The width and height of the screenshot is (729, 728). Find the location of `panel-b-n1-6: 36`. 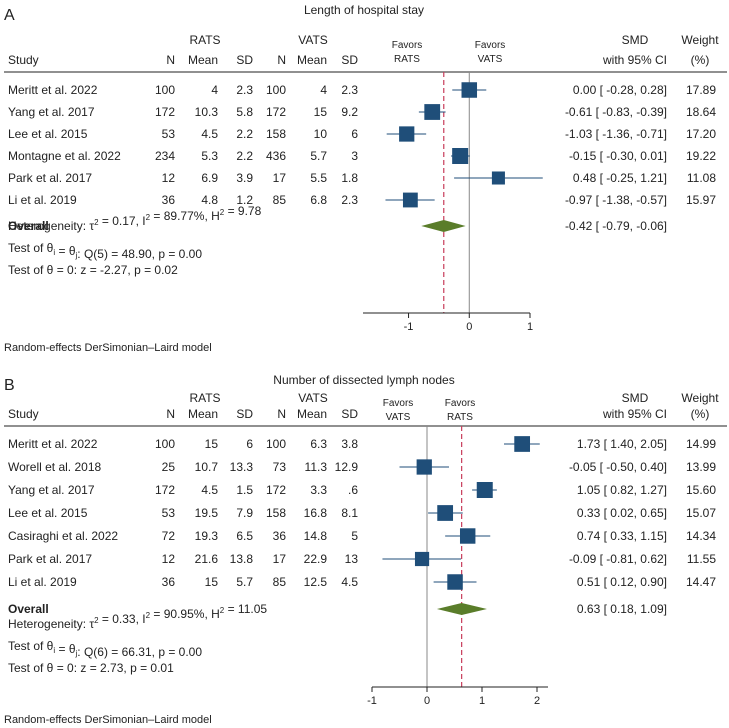

panel-b-n1-6: 36 is located at coordinates (169, 582).